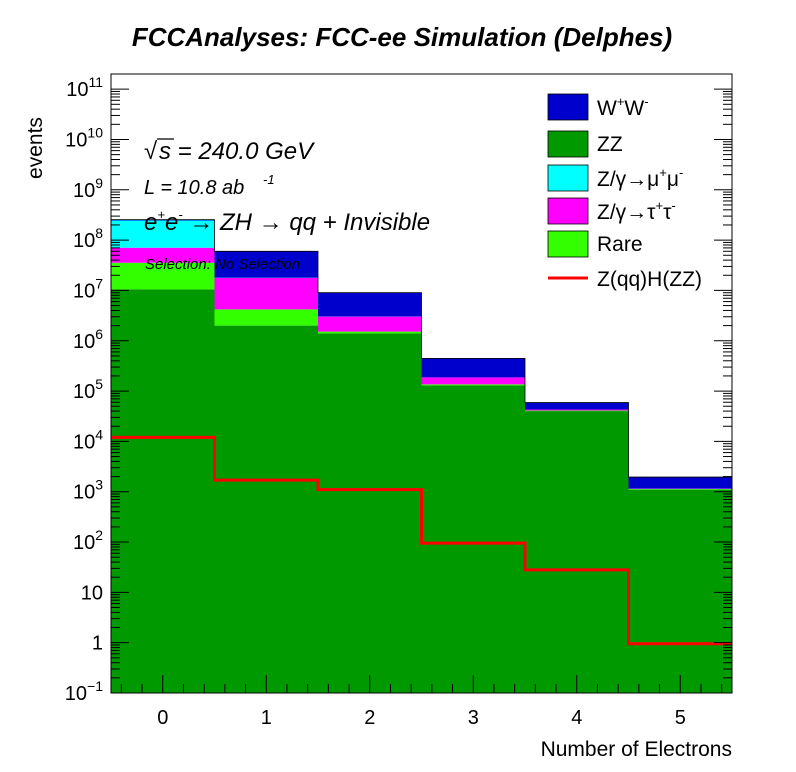 This screenshot has width=796, height=772. What do you see at coordinates (84, 87) in the screenshot?
I see `y-tick-label: 10¹¹` at bounding box center [84, 87].